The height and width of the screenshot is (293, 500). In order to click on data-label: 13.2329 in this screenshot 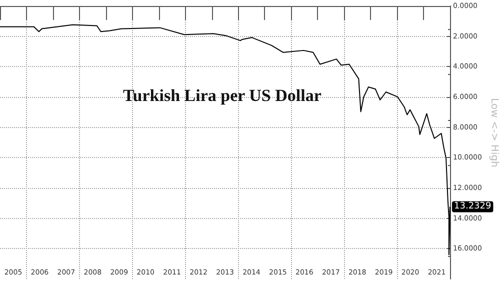, I will do `click(473, 207)`.